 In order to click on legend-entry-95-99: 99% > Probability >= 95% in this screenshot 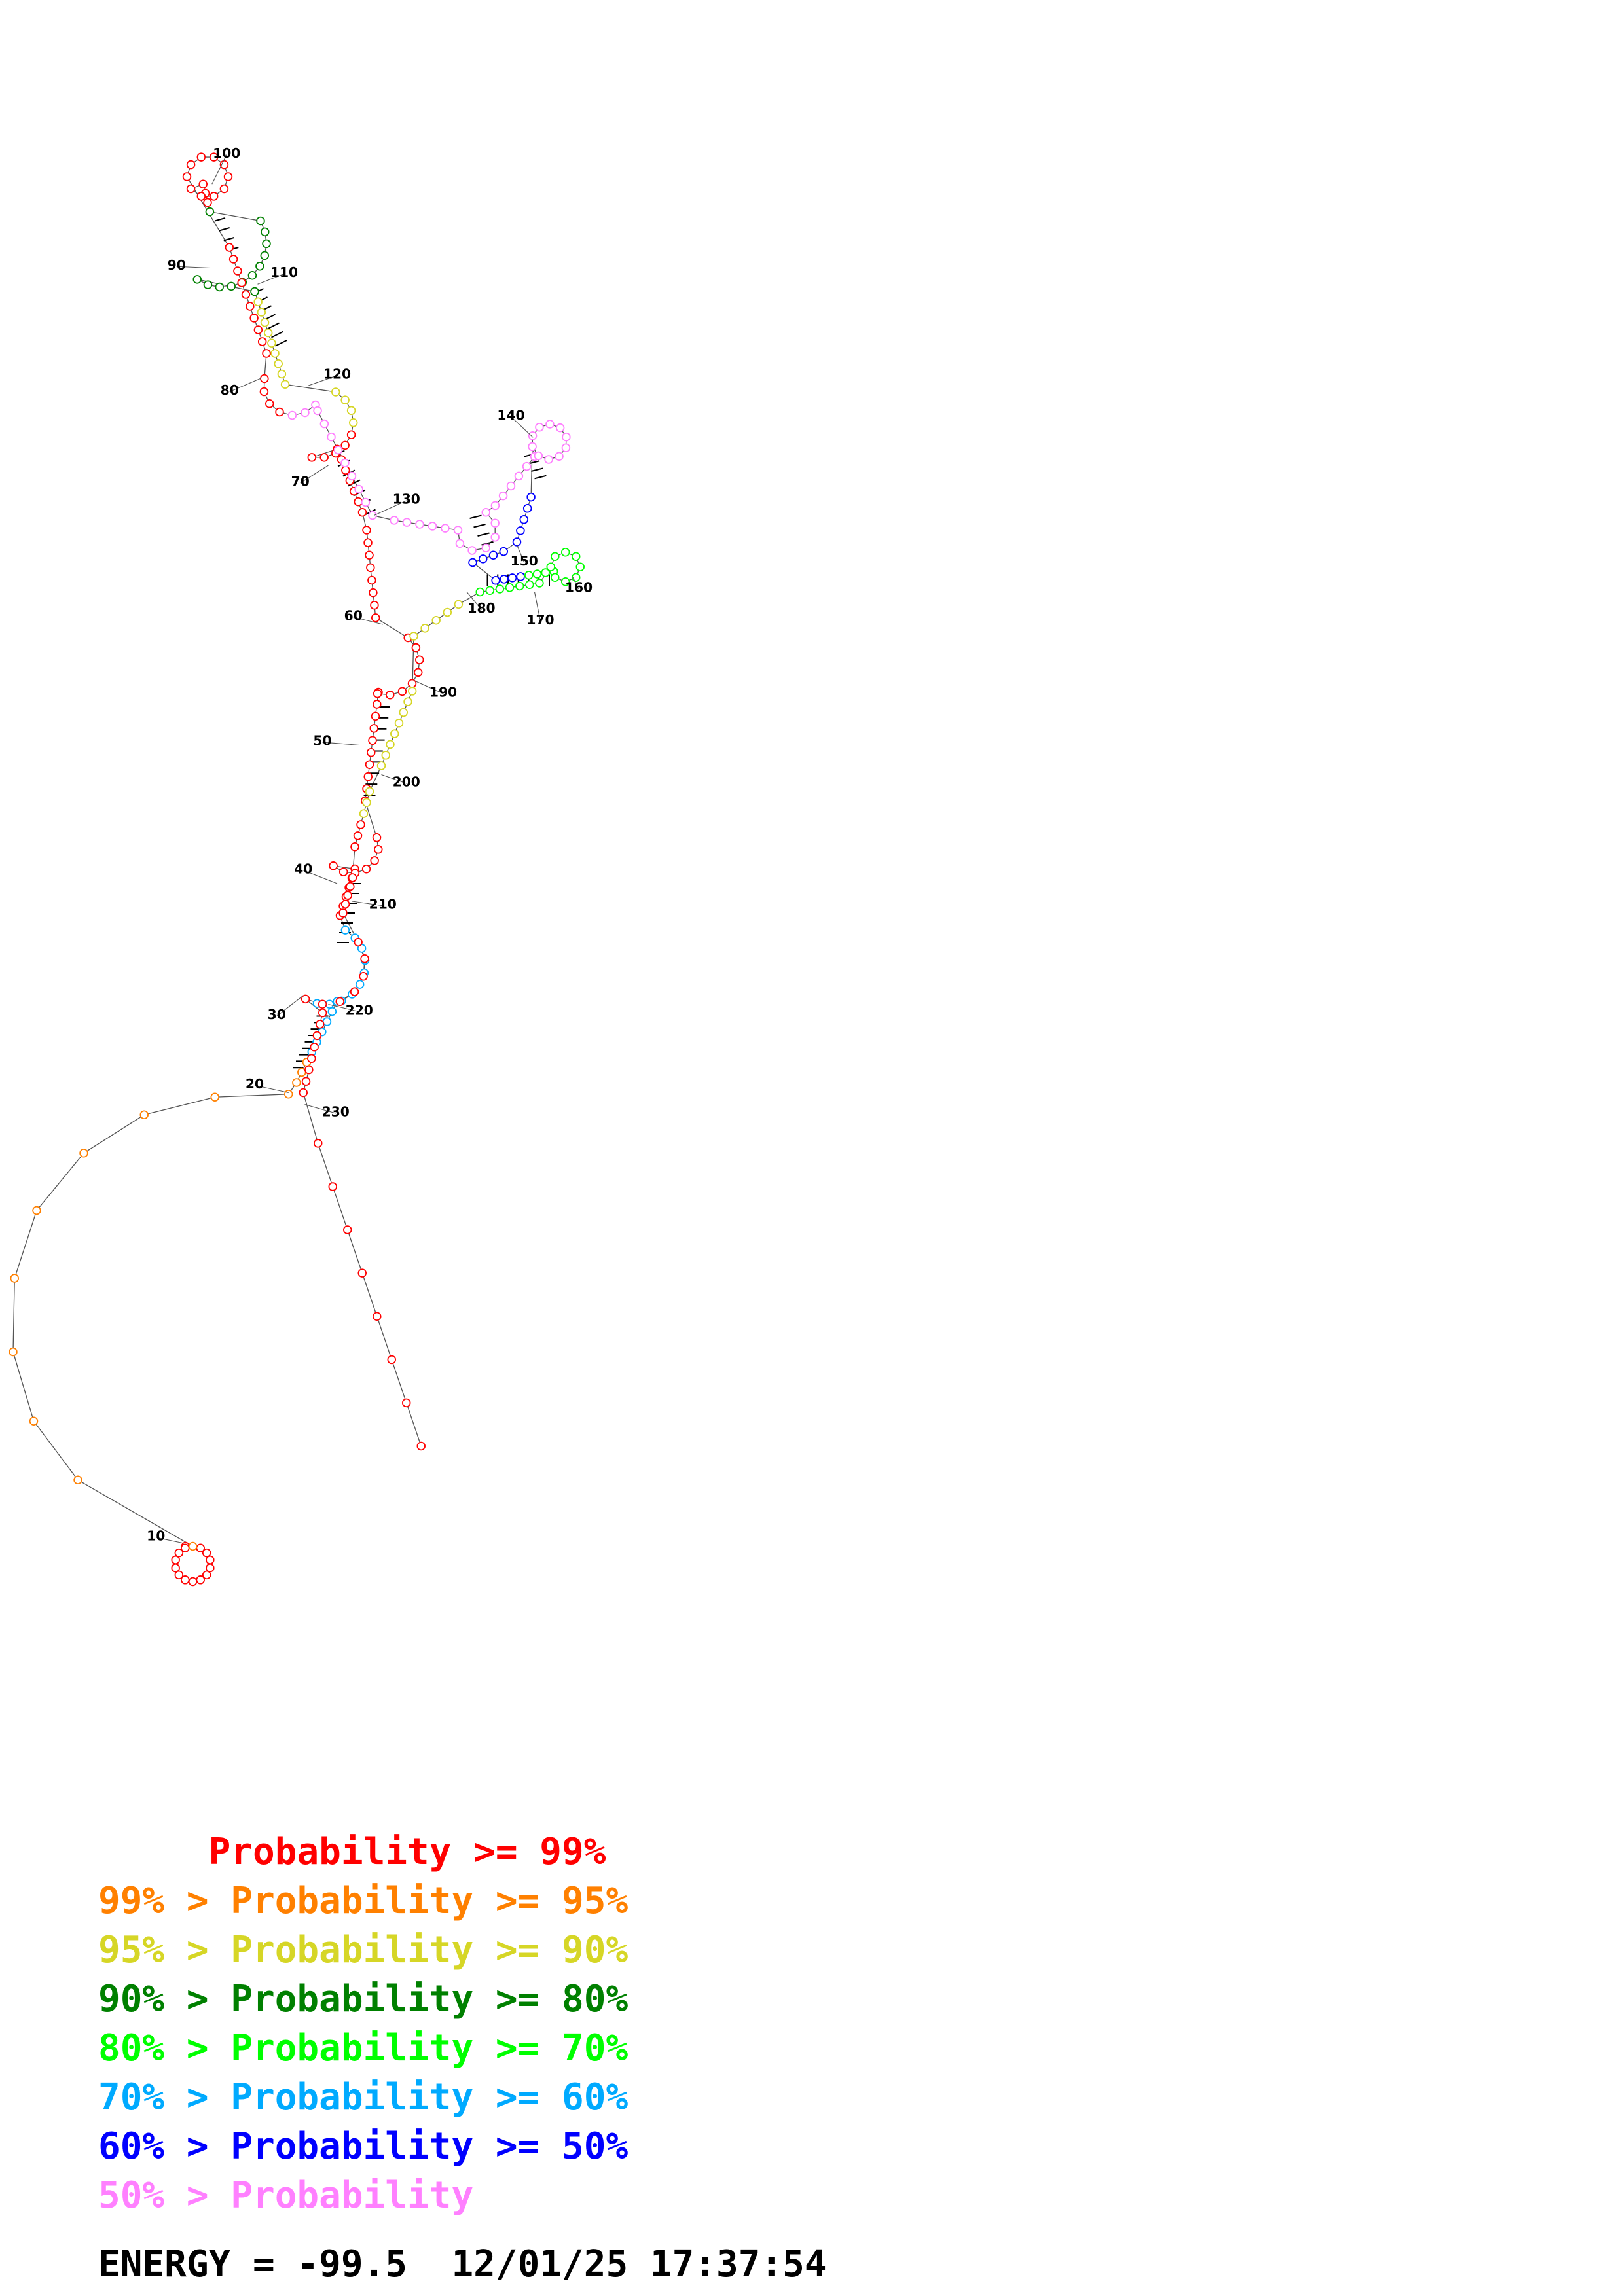, I will do `click(363, 1901)`.